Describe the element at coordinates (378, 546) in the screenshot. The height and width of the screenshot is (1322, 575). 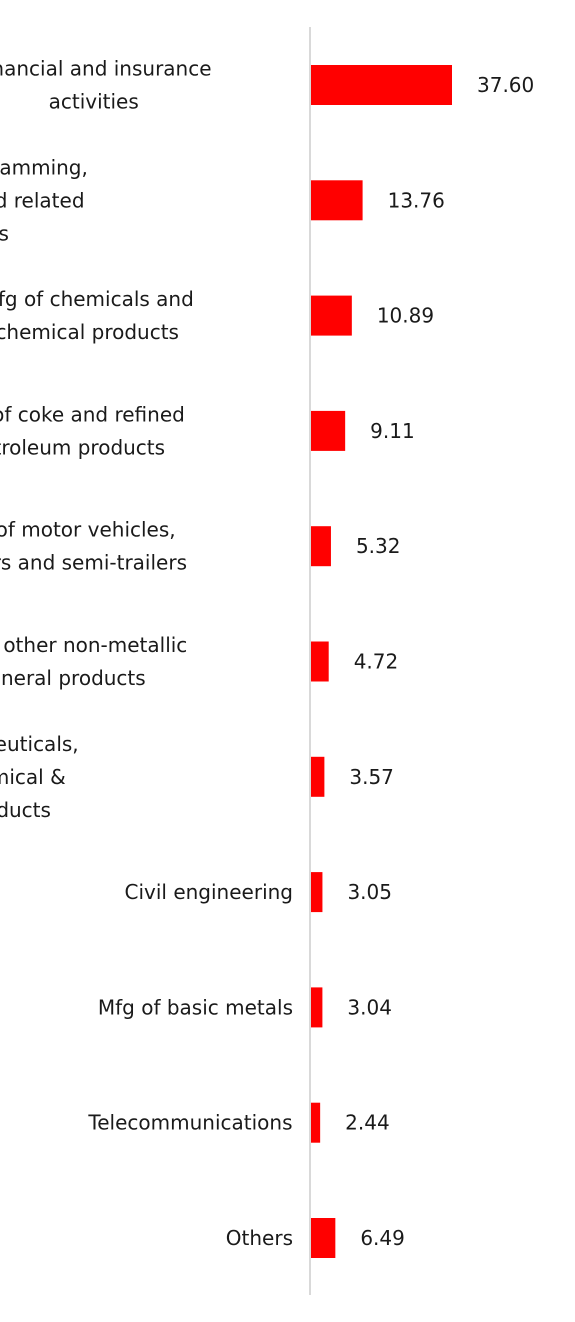
I see `value-label-4: 5.32` at that location.